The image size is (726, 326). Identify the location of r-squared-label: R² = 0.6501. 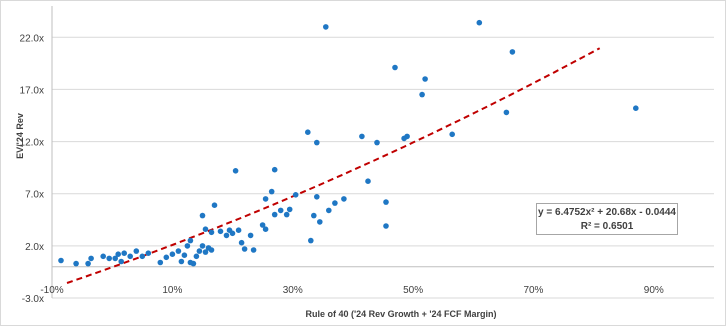
(607, 226).